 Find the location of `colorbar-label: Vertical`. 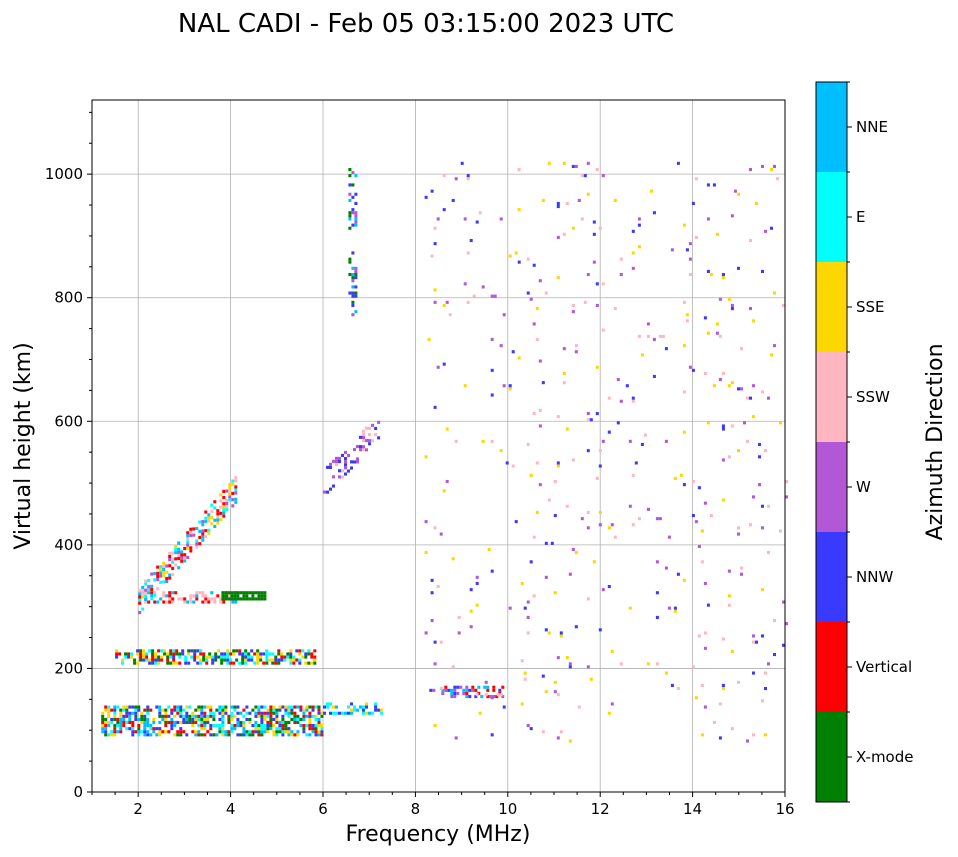

colorbar-label: Vertical is located at coordinates (884, 667).